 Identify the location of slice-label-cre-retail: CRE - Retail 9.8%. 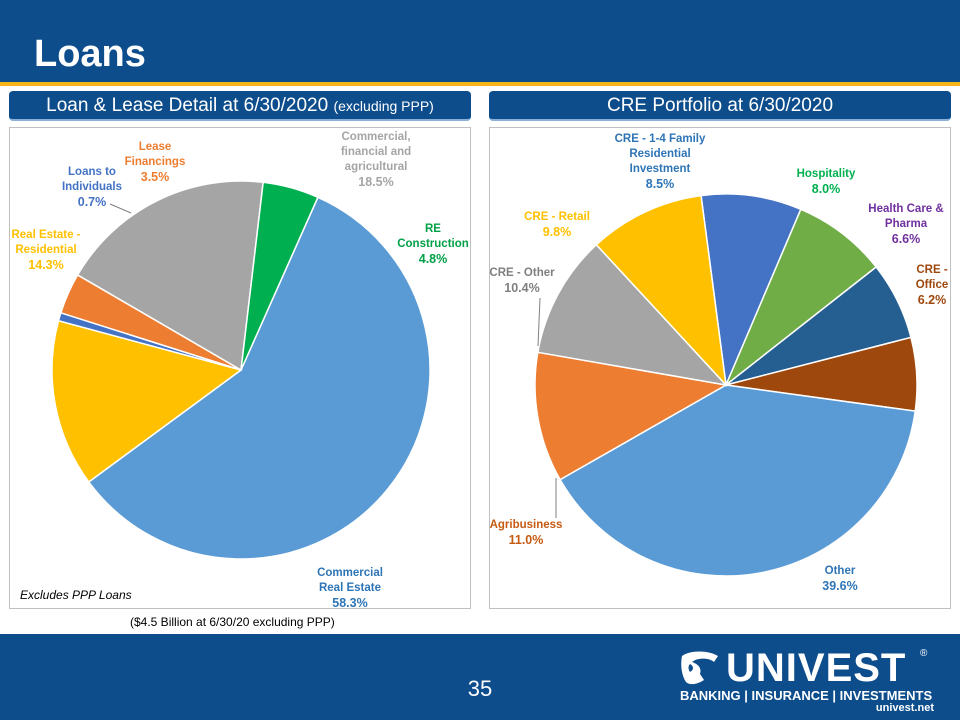
(557, 225).